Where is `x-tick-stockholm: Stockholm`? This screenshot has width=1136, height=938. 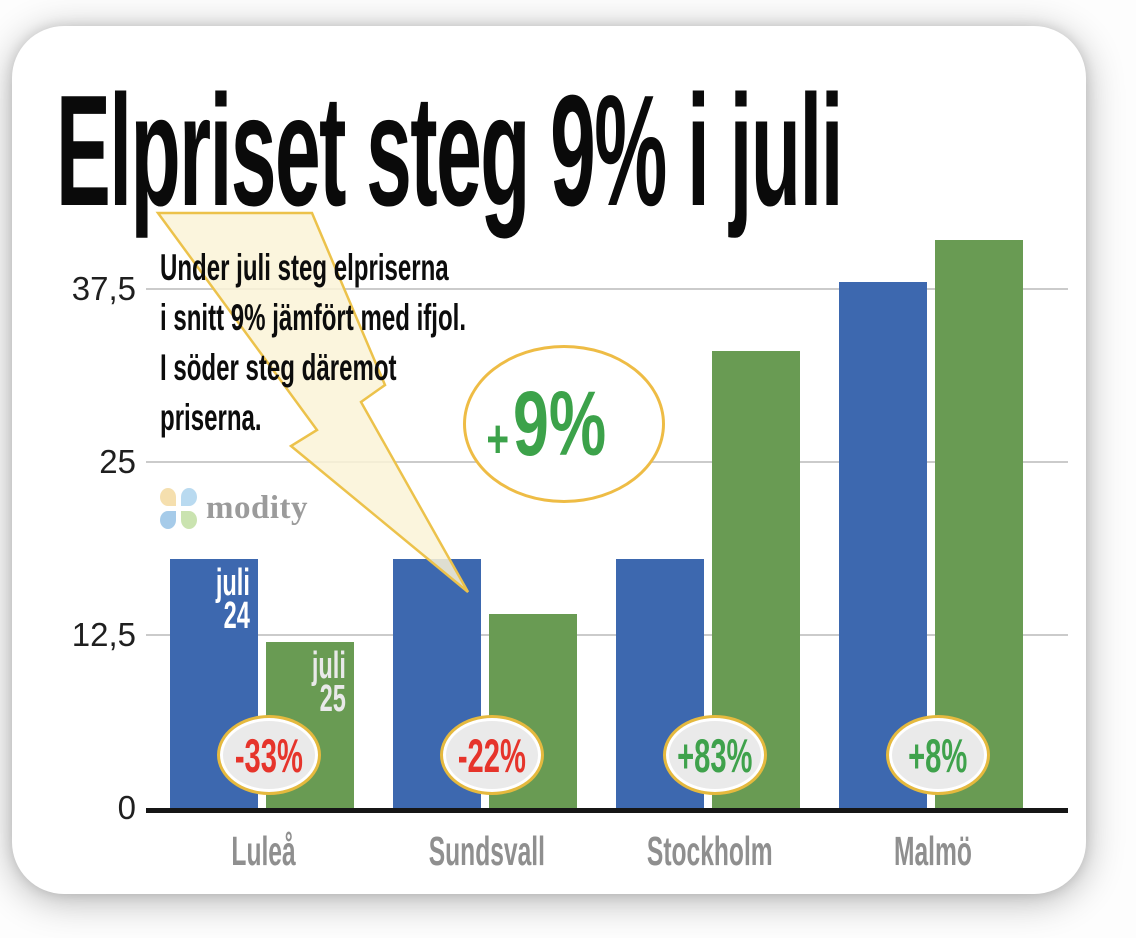 x-tick-stockholm: Stockholm is located at coordinates (710, 851).